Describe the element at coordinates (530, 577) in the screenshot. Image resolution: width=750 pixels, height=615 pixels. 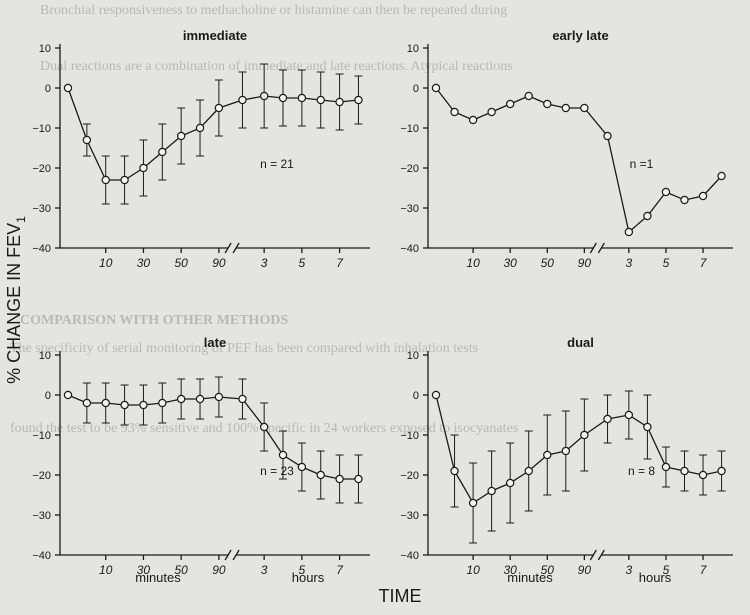
I see `minutes-label-right: minutes` at that location.